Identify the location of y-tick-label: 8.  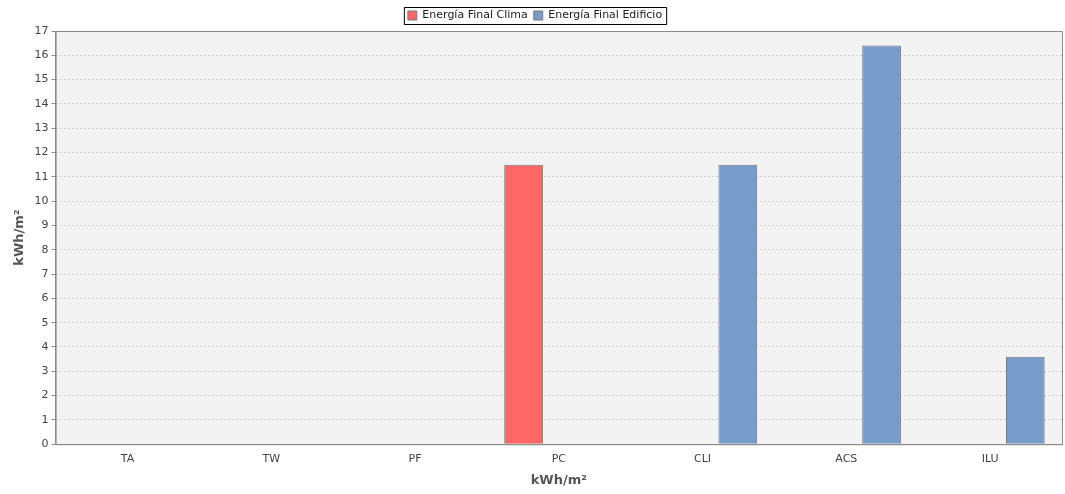
(45, 249).